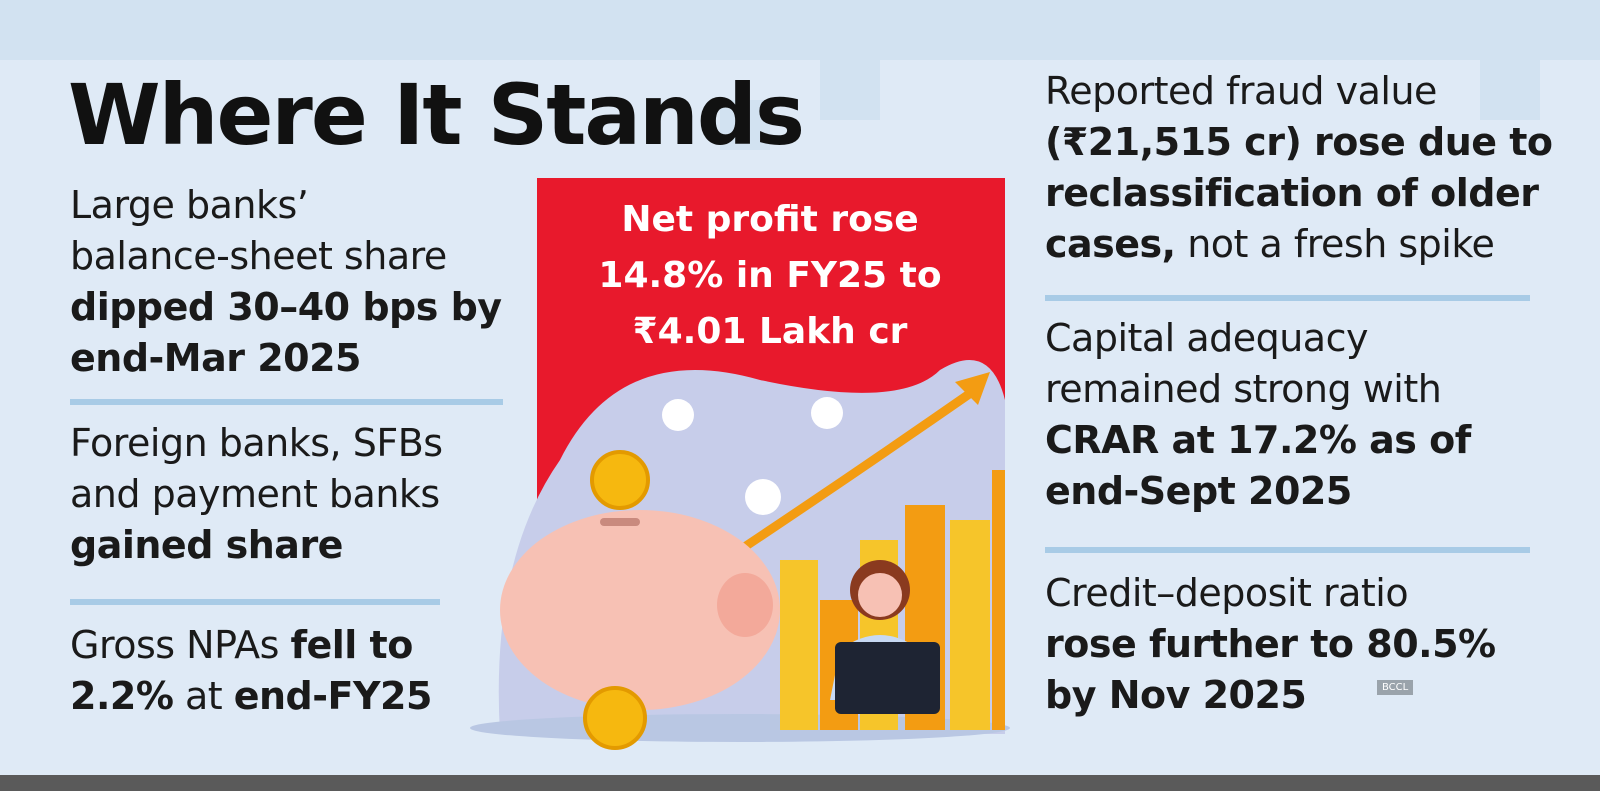 The image size is (1600, 791). I want to click on fact-text: rose further to 80.5%, so click(1270, 644).